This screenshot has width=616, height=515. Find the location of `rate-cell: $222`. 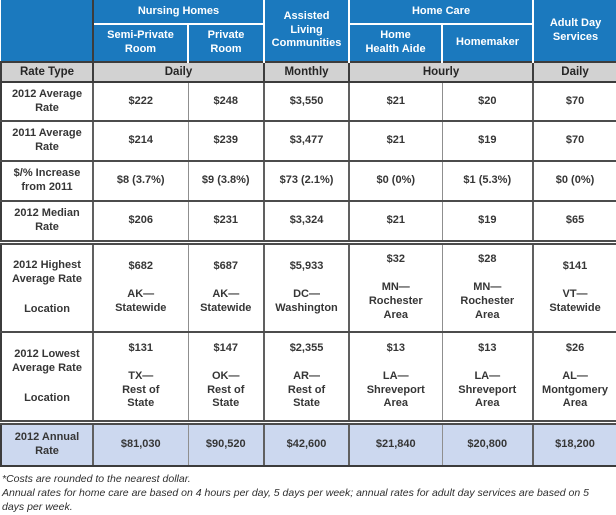

rate-cell: $222 is located at coordinates (140, 101).